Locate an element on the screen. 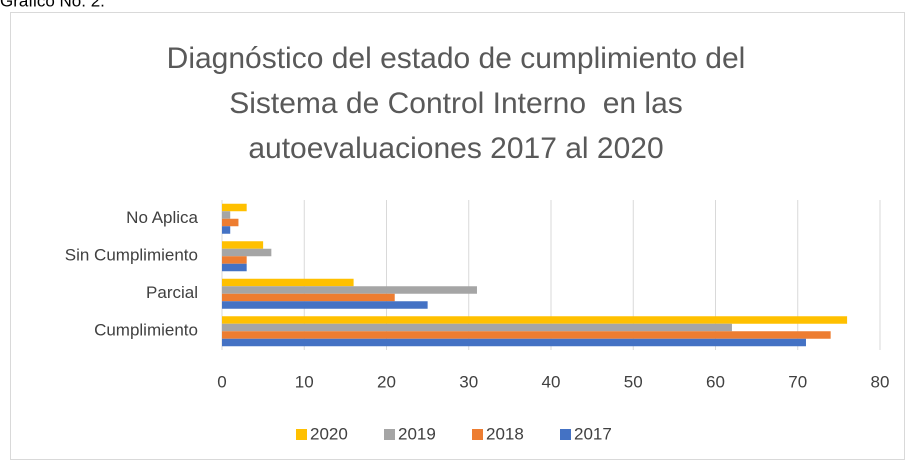 The height and width of the screenshot is (465, 912). legend-label: 2018 is located at coordinates (505, 433).